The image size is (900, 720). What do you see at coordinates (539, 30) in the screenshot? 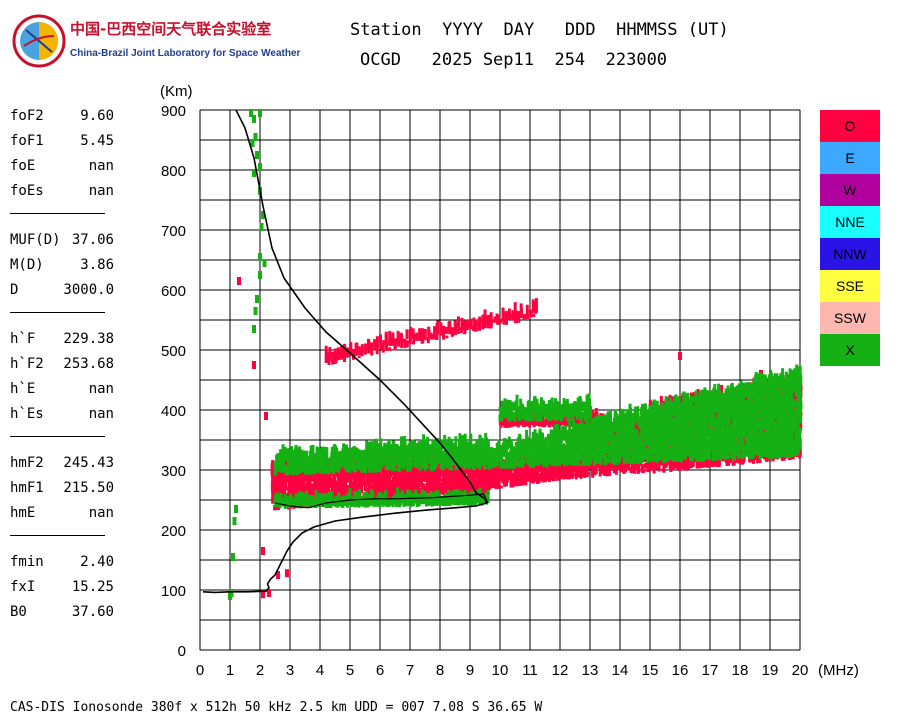
I see `header-columns: Station YYYY DAY DDD HHMMSS (UT)` at bounding box center [539, 30].